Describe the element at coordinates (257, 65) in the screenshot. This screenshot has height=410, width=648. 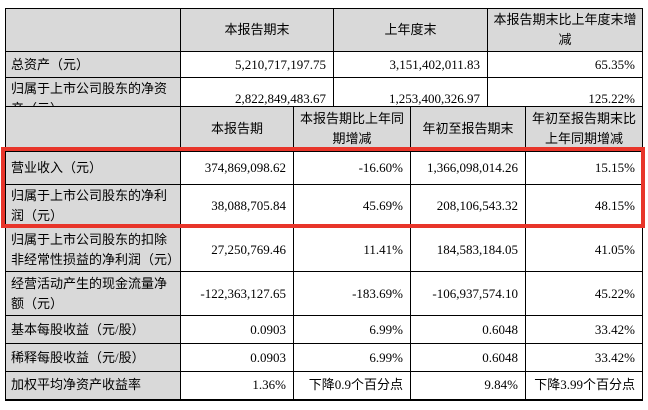
I see `cell-value: 5,210,717,197.75` at that location.